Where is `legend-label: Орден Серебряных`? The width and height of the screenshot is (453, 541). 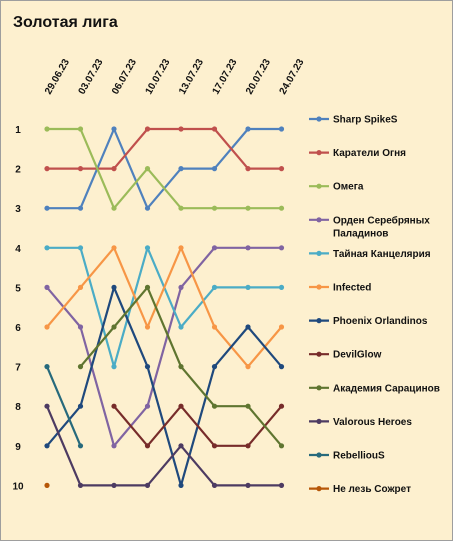
legend-label: Орден Серебряных is located at coordinates (381, 220).